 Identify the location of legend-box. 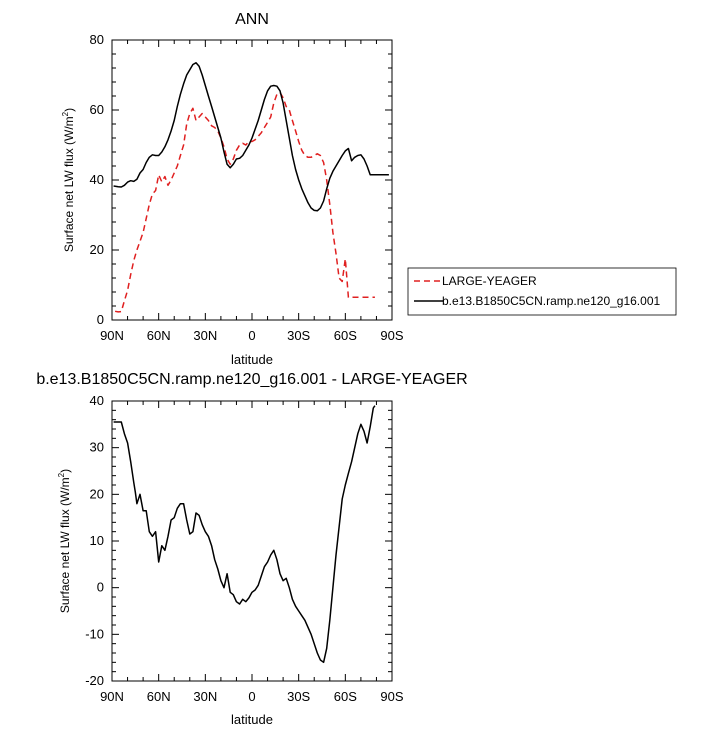
(542, 291).